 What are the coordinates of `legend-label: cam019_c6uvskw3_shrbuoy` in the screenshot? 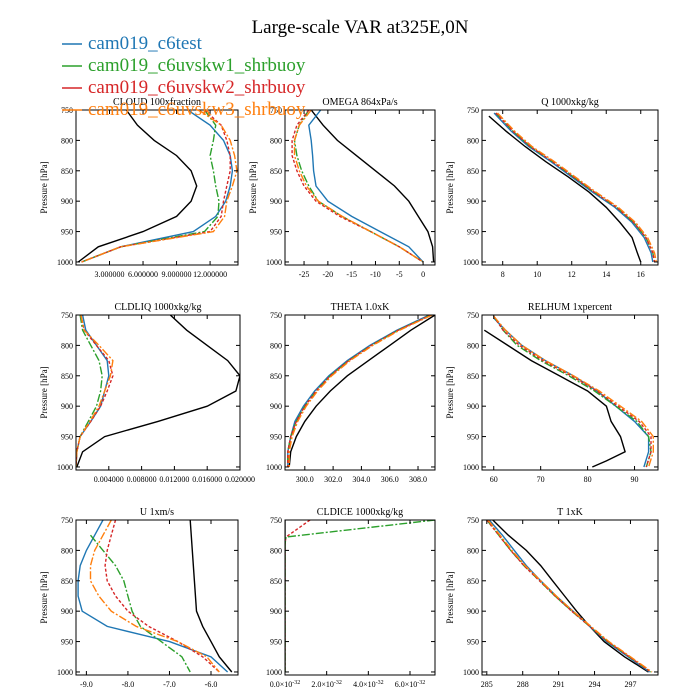 It's located at (197, 109).